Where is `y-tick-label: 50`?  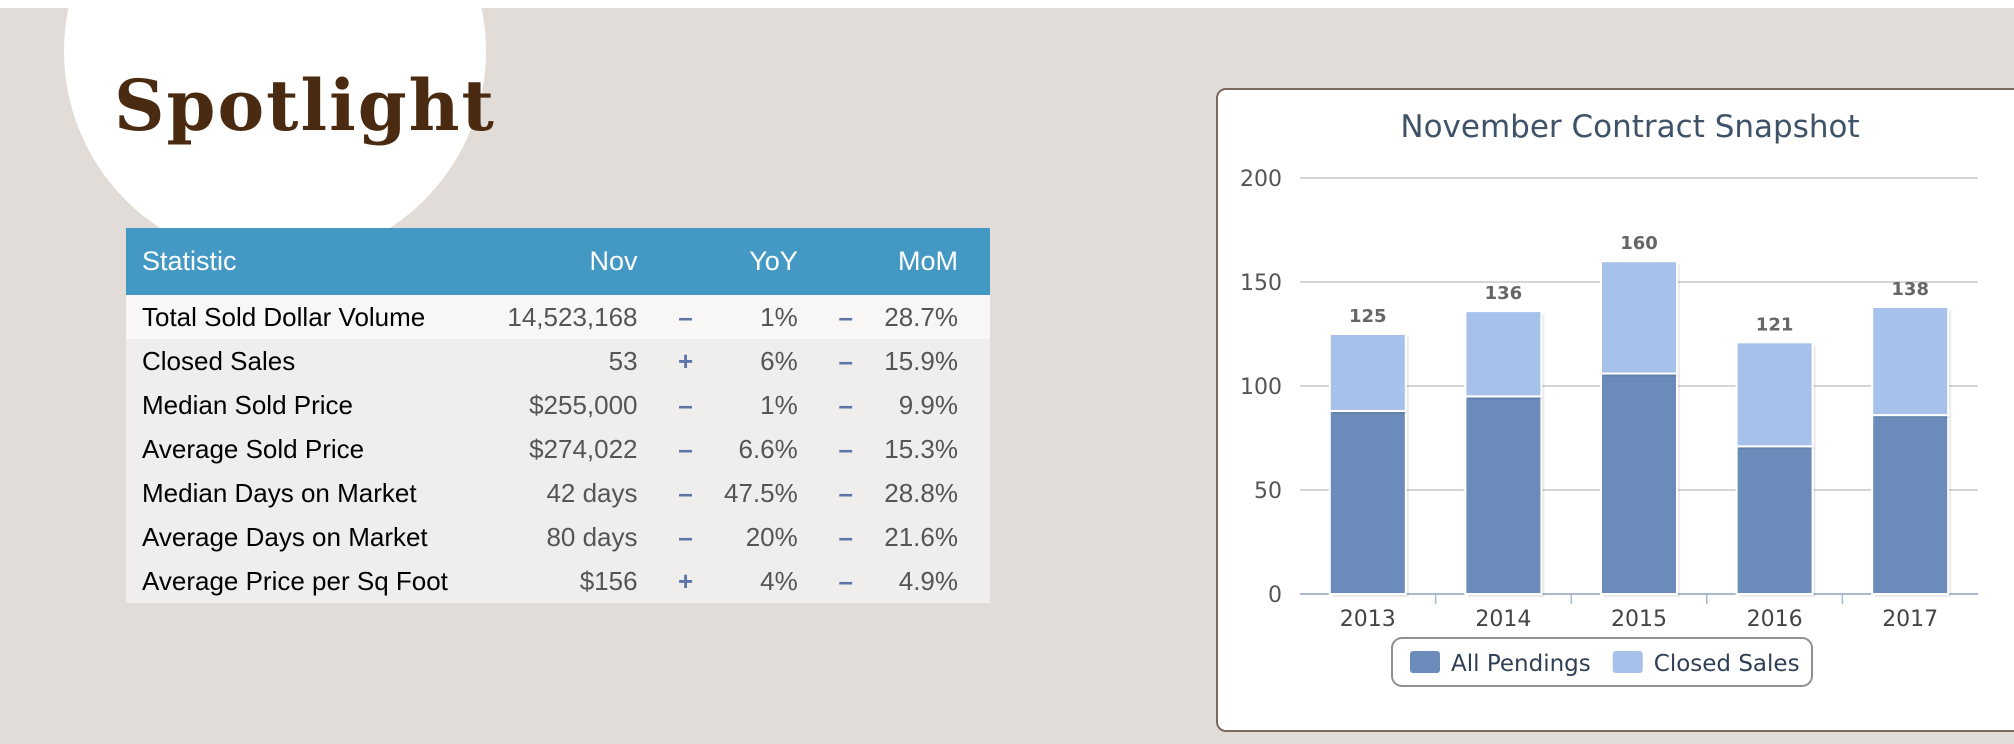 y-tick-label: 50 is located at coordinates (1268, 491).